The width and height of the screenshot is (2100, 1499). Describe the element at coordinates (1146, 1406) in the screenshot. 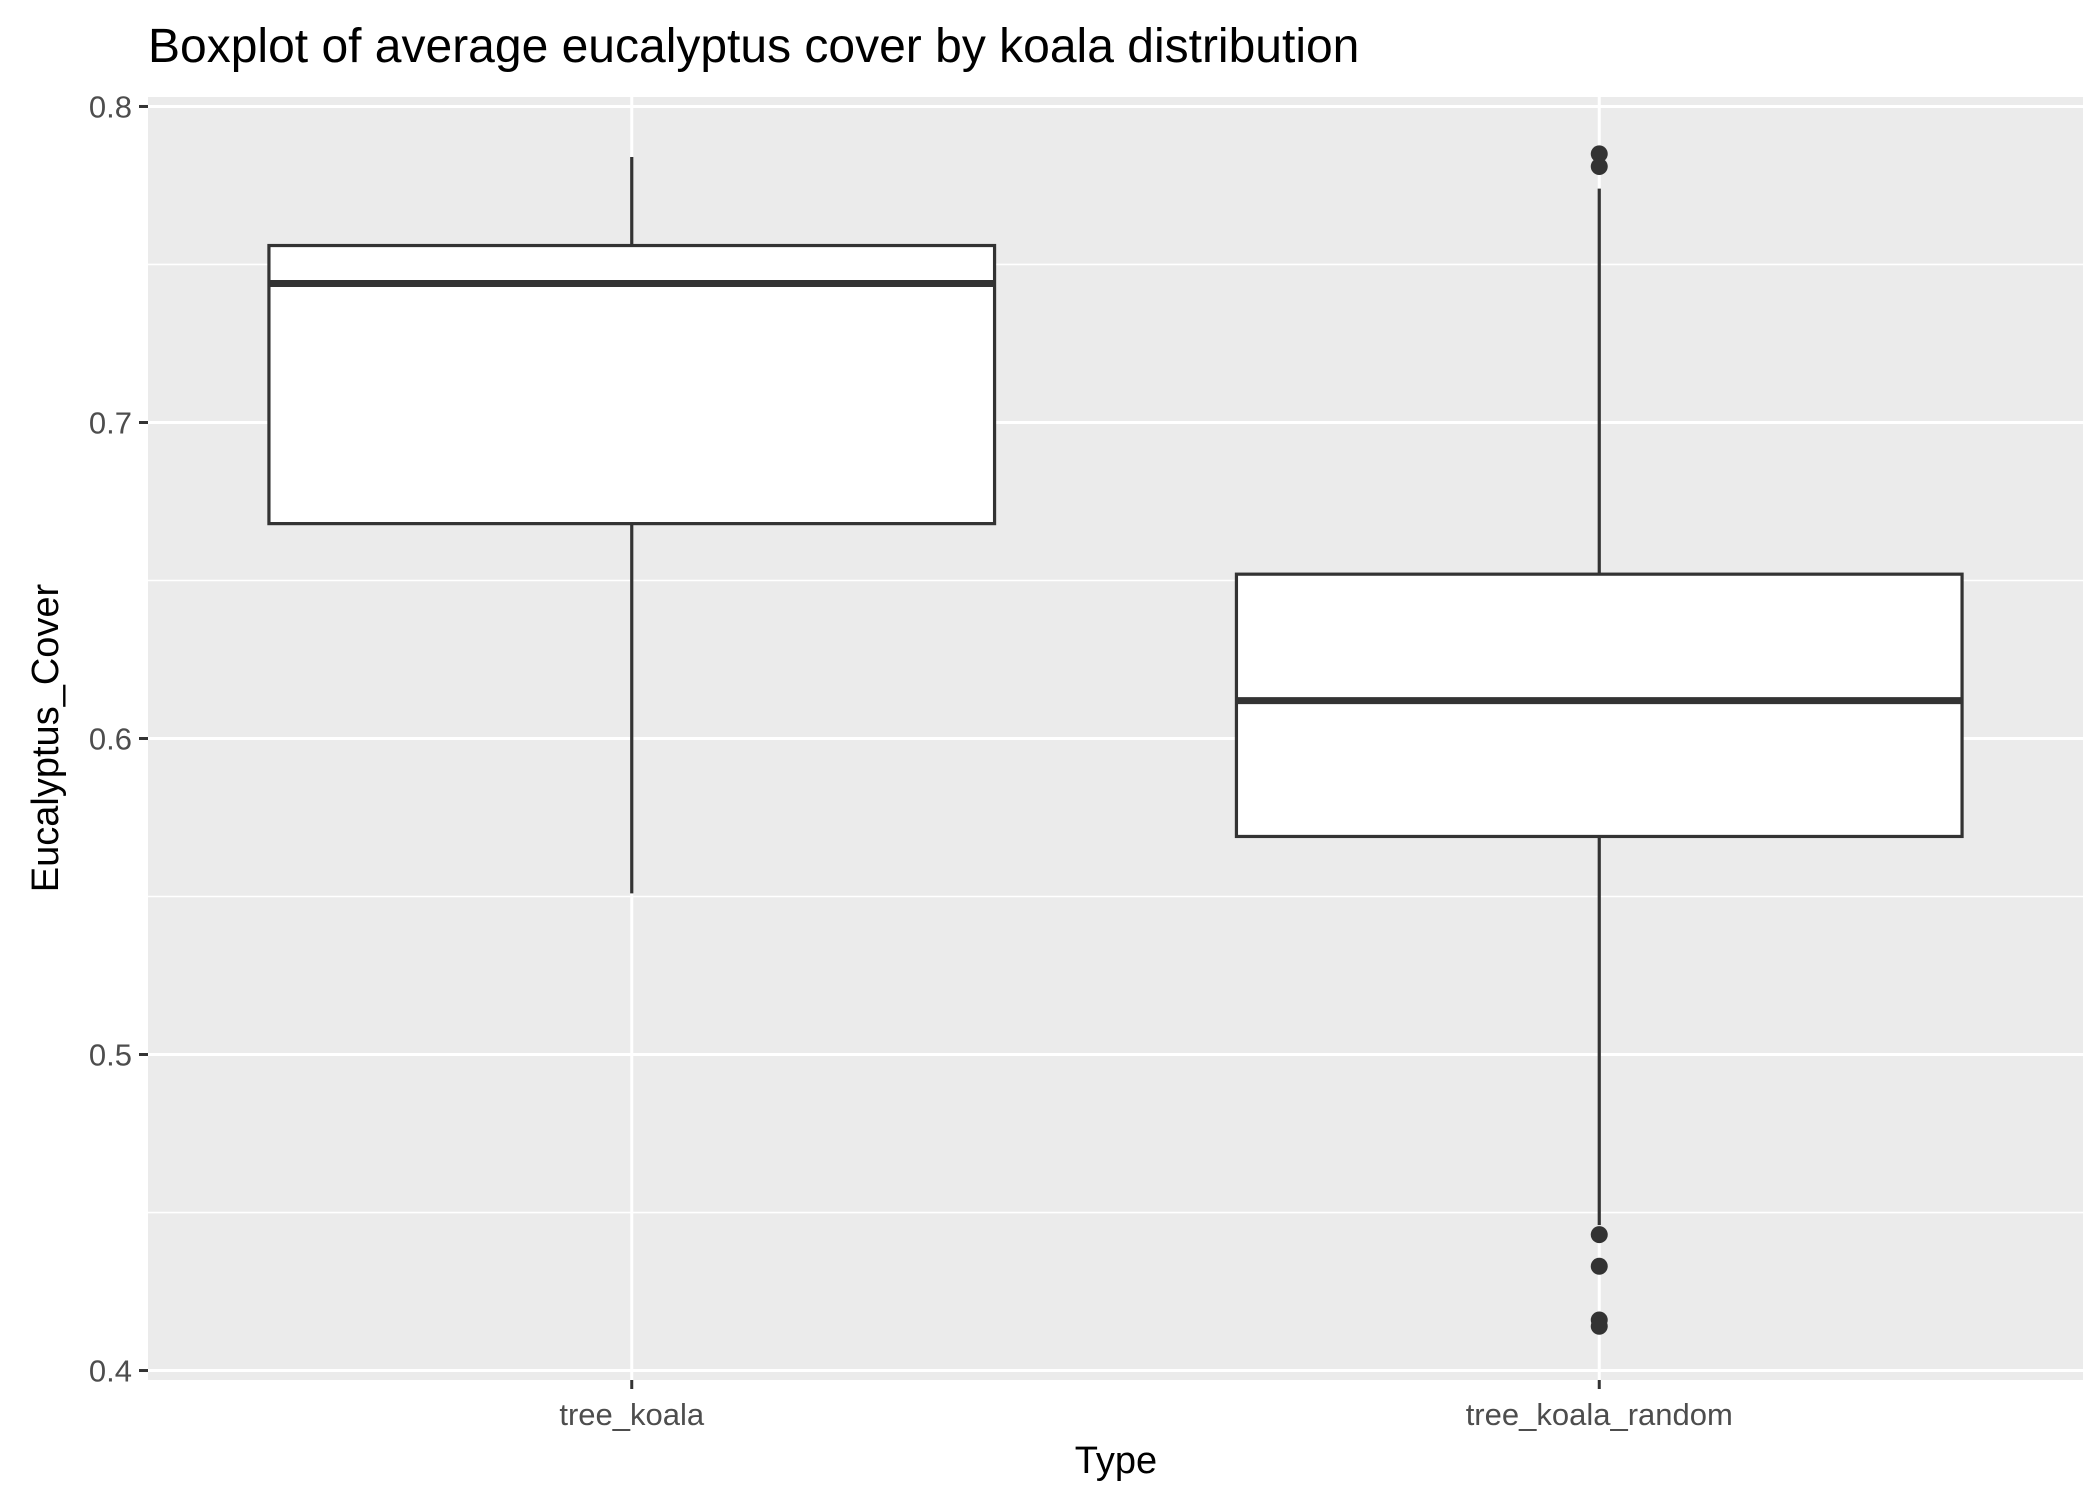

I see `x-axis: tree_koala tree_koala_random` at that location.